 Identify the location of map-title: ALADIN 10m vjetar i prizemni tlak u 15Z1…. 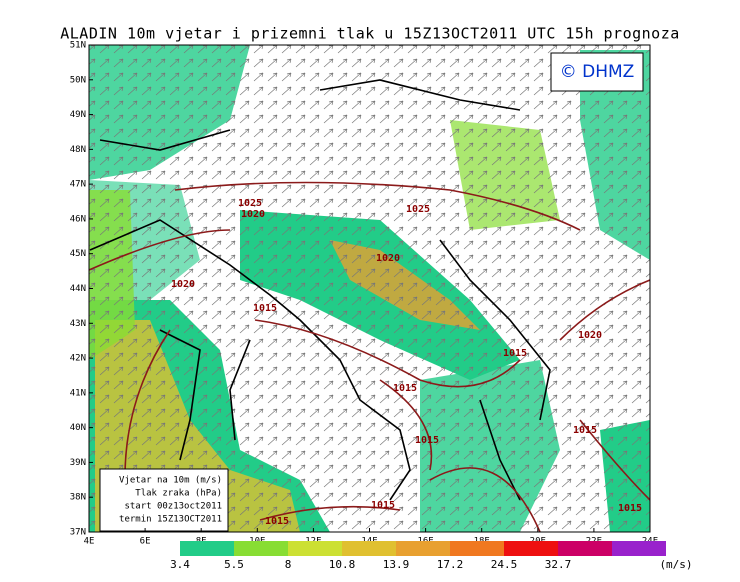
(370, 34).